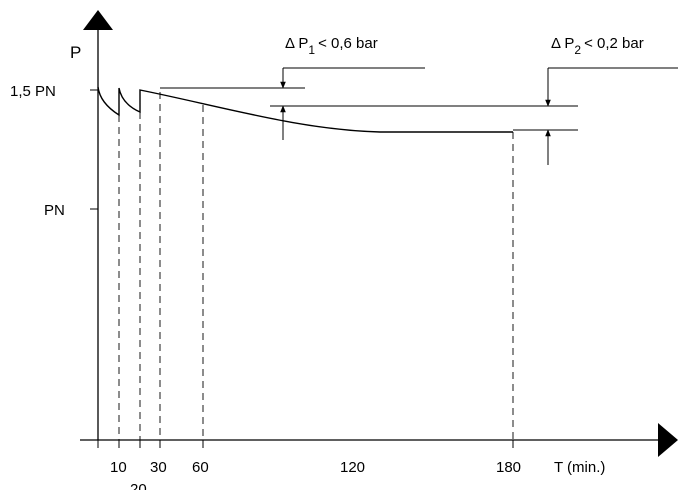 The width and height of the screenshot is (678, 490). What do you see at coordinates (75, 52) in the screenshot?
I see `y-axis-label: P` at bounding box center [75, 52].